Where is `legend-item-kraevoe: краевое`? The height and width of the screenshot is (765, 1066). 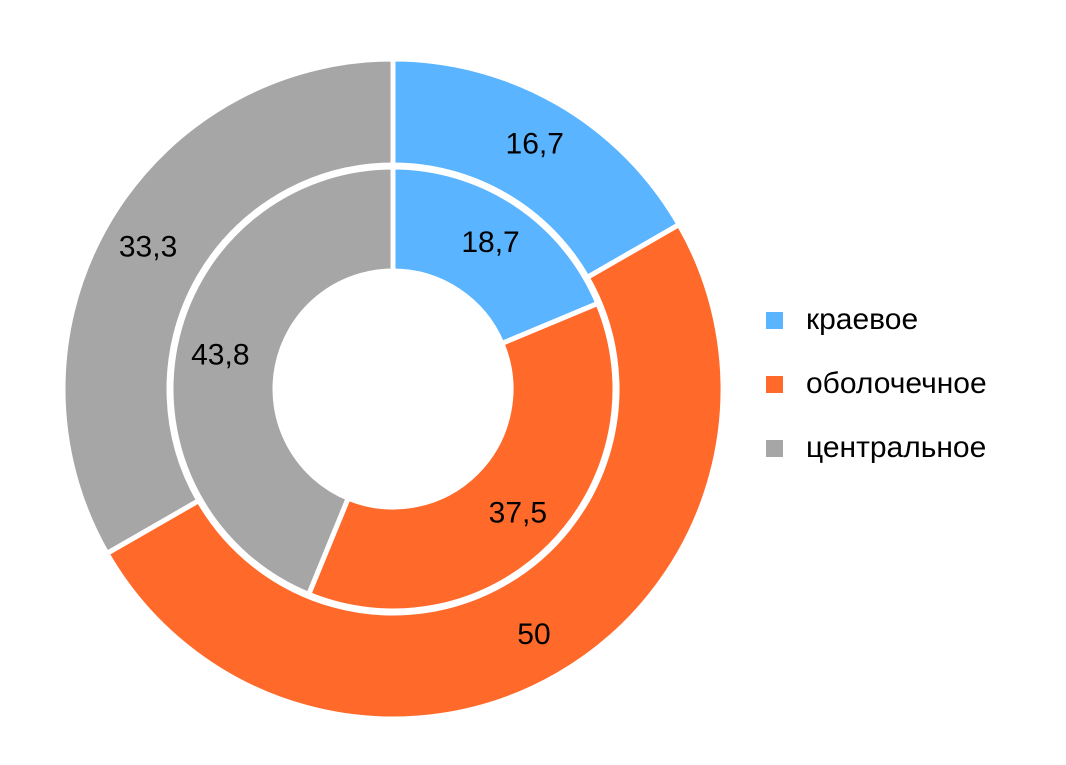
legend-item-kraevoe: краевое is located at coordinates (876, 320).